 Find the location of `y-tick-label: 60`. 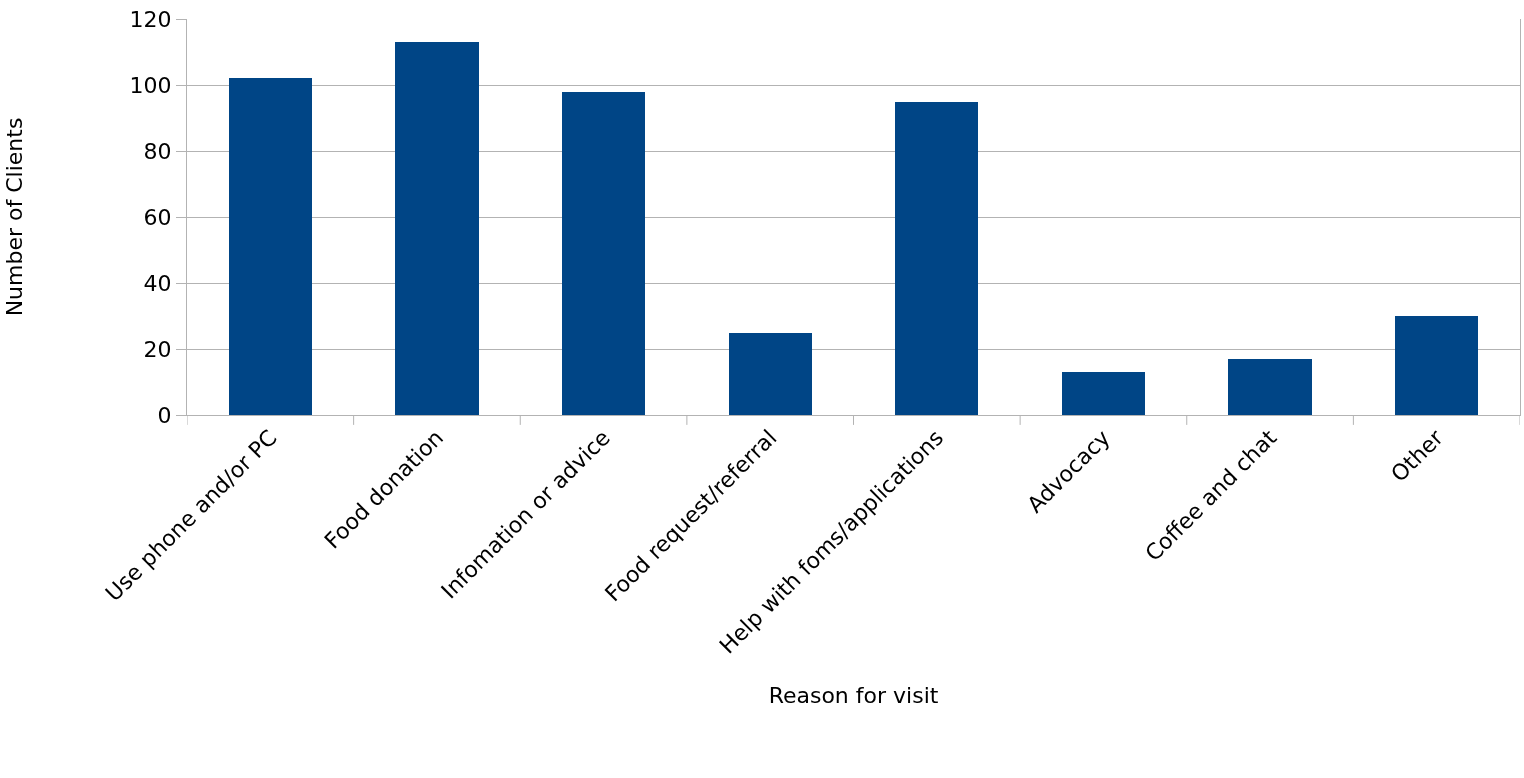

y-tick-label: 60 is located at coordinates (157, 217).